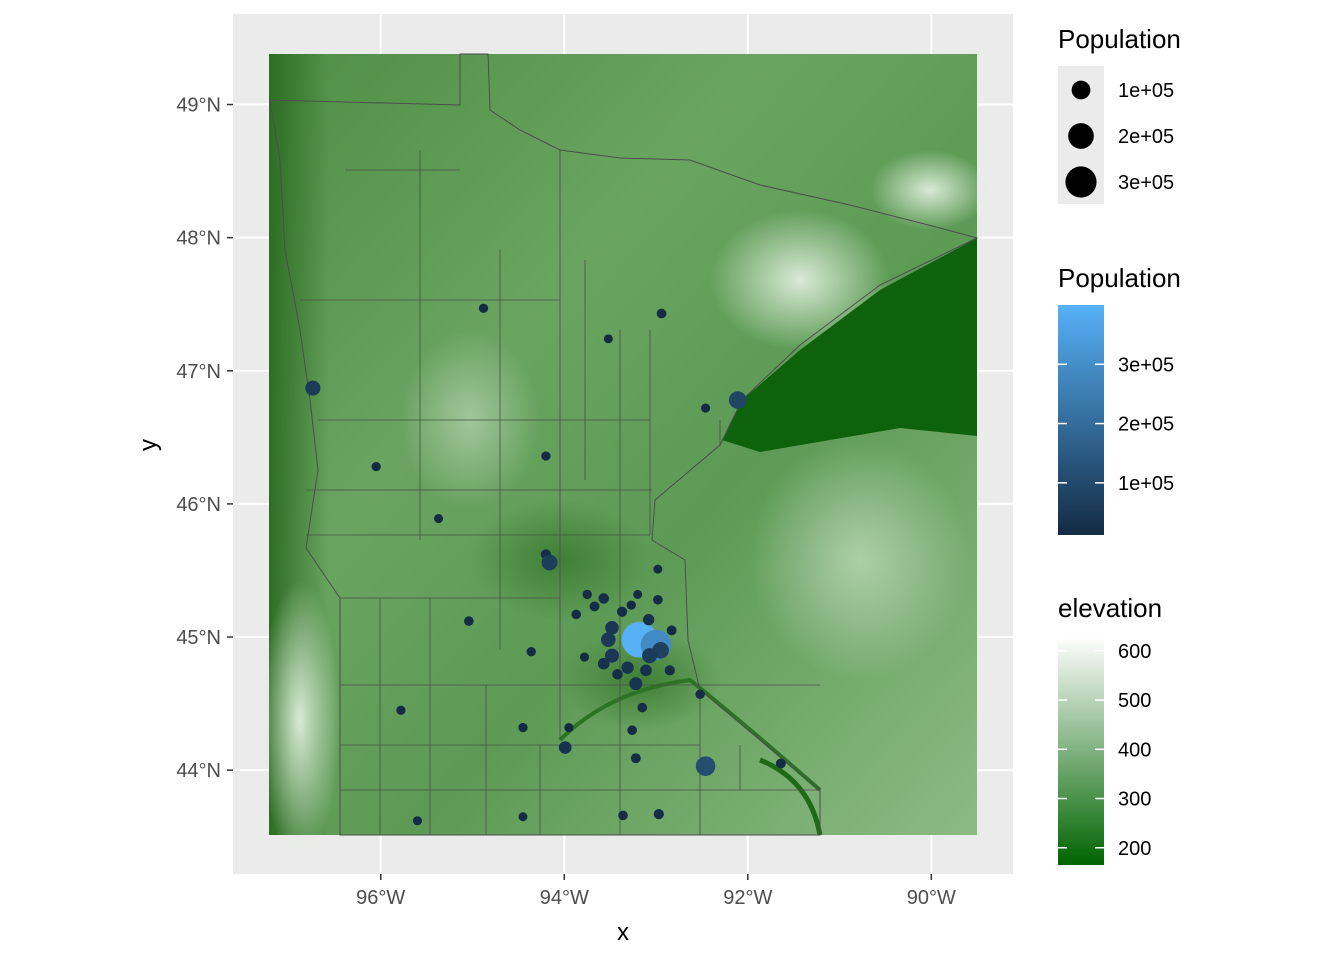 This screenshot has height=965, width=1344. Describe the element at coordinates (198, 638) in the screenshot. I see `y-tick-label: 45°N` at that location.